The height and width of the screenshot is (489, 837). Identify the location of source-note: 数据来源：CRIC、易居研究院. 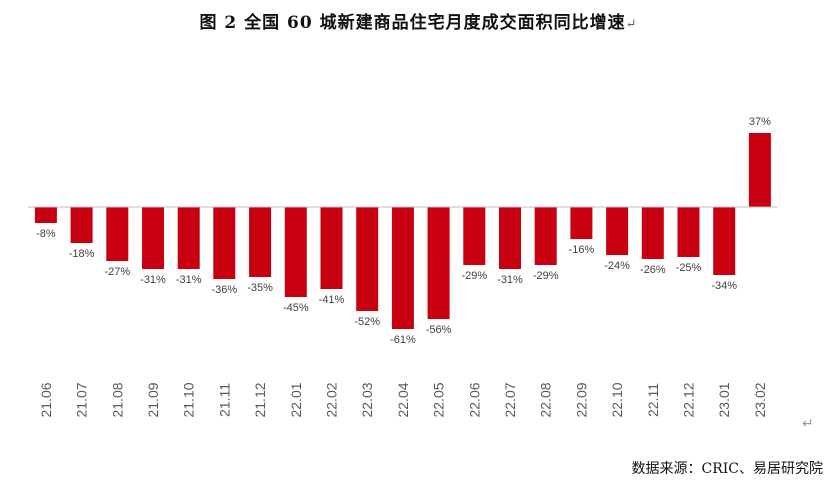
(727, 469).